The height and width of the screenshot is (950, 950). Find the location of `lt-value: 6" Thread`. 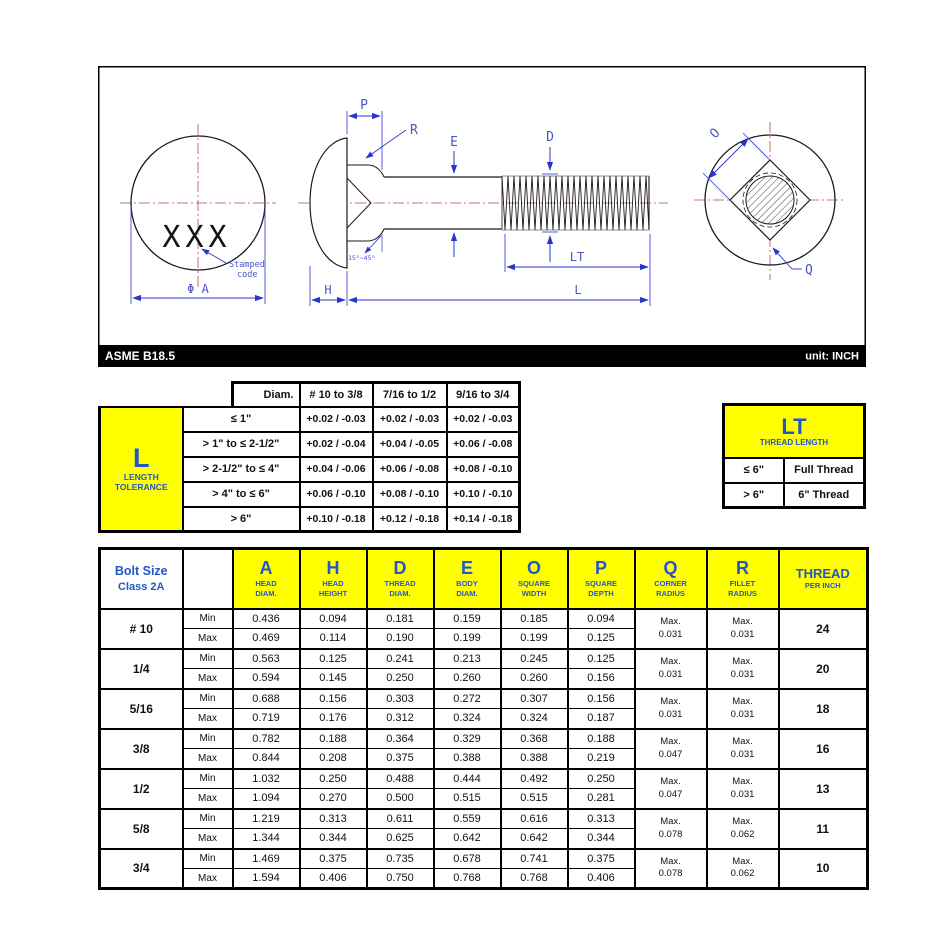

lt-value: 6" Thread is located at coordinates (824, 495).